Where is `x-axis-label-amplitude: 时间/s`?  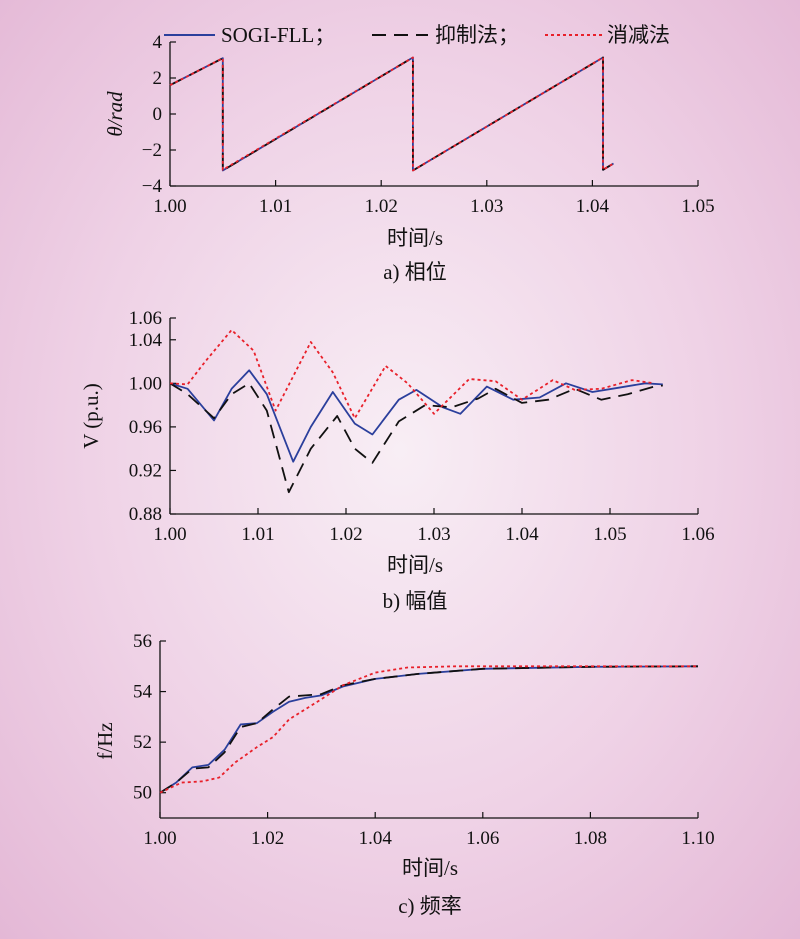 x-axis-label-amplitude: 时间/s is located at coordinates (415, 565).